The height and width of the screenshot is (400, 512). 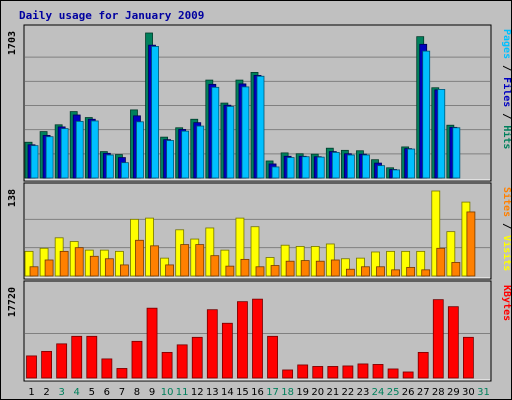 I want to click on x-label-day-24: 24, so click(x=378, y=392).